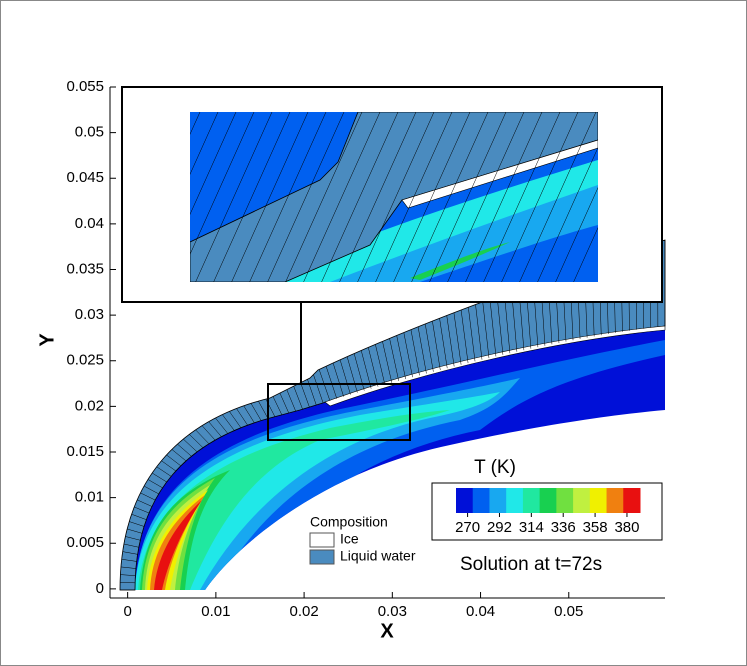  Describe the element at coordinates (563, 527) in the screenshot. I see `colorbar-tick-label: 336` at that location.